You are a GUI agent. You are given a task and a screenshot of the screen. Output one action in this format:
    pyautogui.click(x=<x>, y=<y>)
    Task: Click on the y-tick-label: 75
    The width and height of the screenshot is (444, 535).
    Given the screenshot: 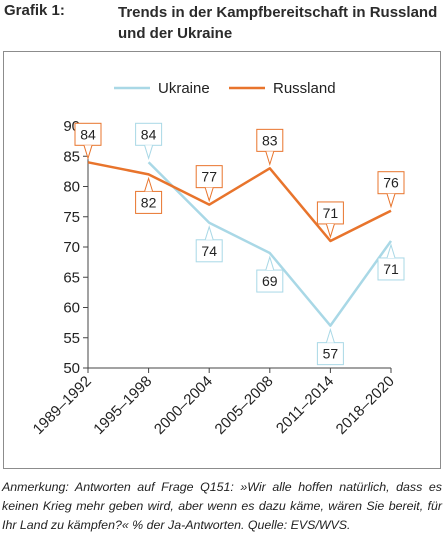 What is the action you would take?
    pyautogui.click(x=71, y=217)
    